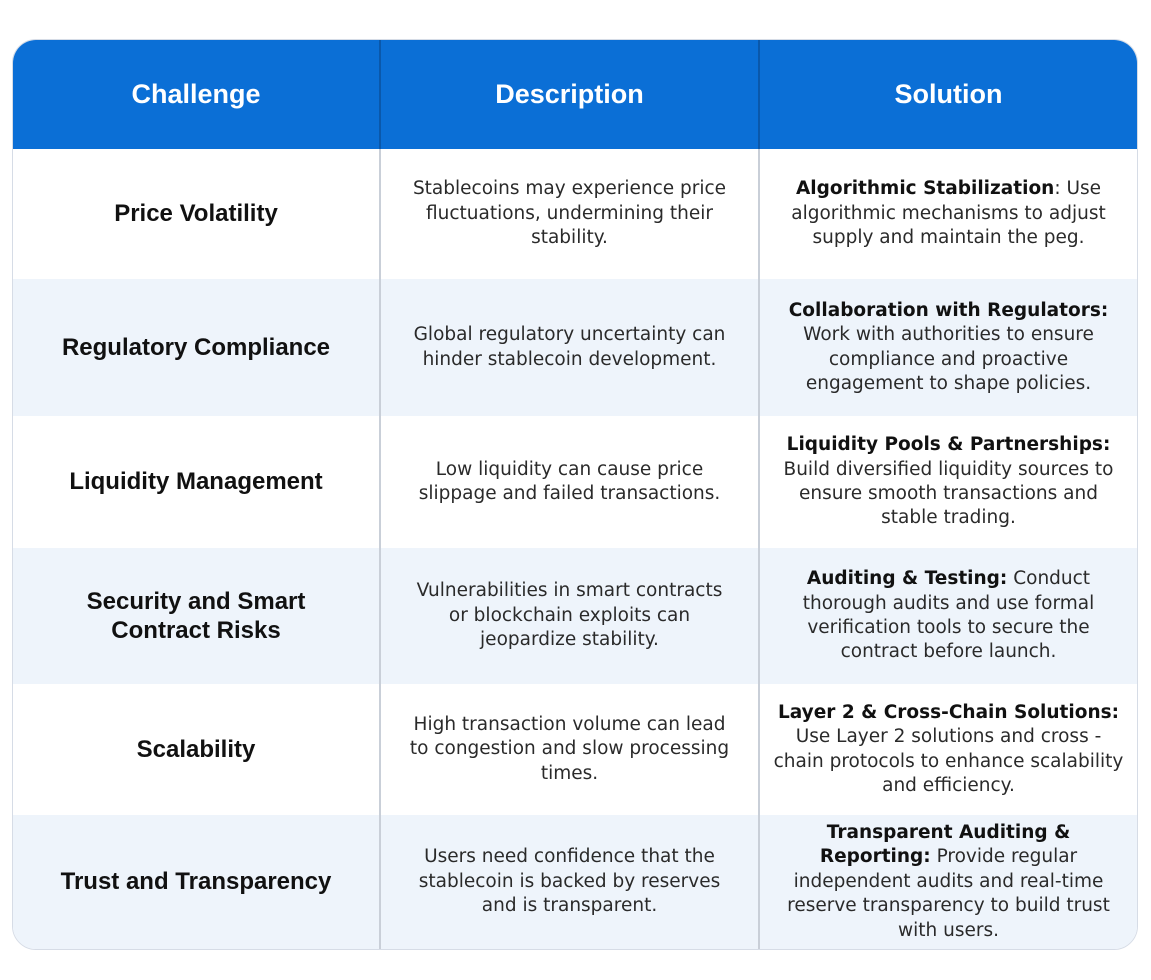  I want to click on solution-title: Transparent Auditing & Reporting:, so click(945, 844).